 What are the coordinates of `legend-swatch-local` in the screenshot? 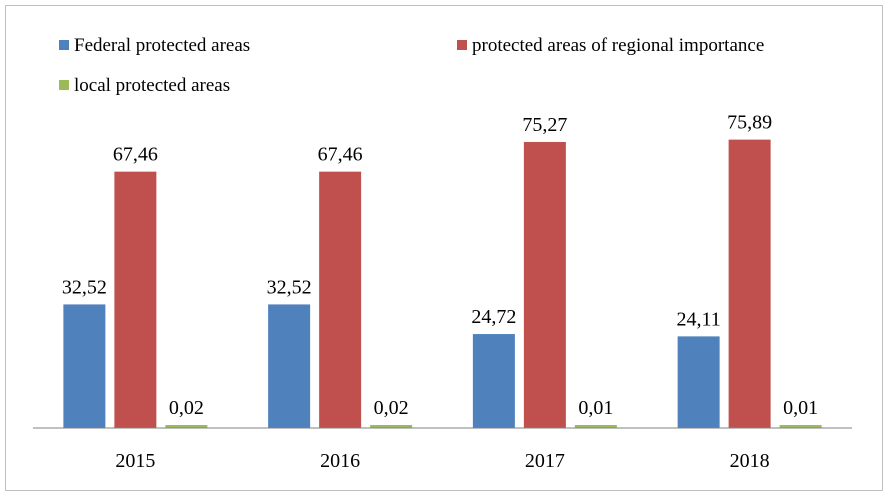 It's located at (64, 85).